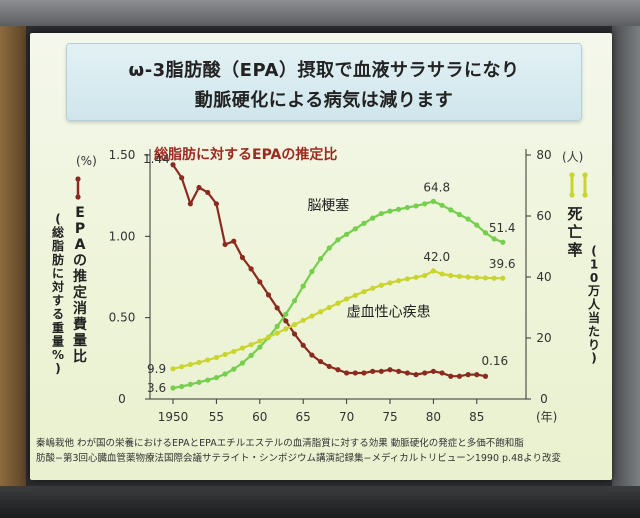 Image resolution: width=640 pixels, height=518 pixels. What do you see at coordinates (58, 273) in the screenshot?
I see `left-axis-sublabel-char: に` at bounding box center [58, 273].